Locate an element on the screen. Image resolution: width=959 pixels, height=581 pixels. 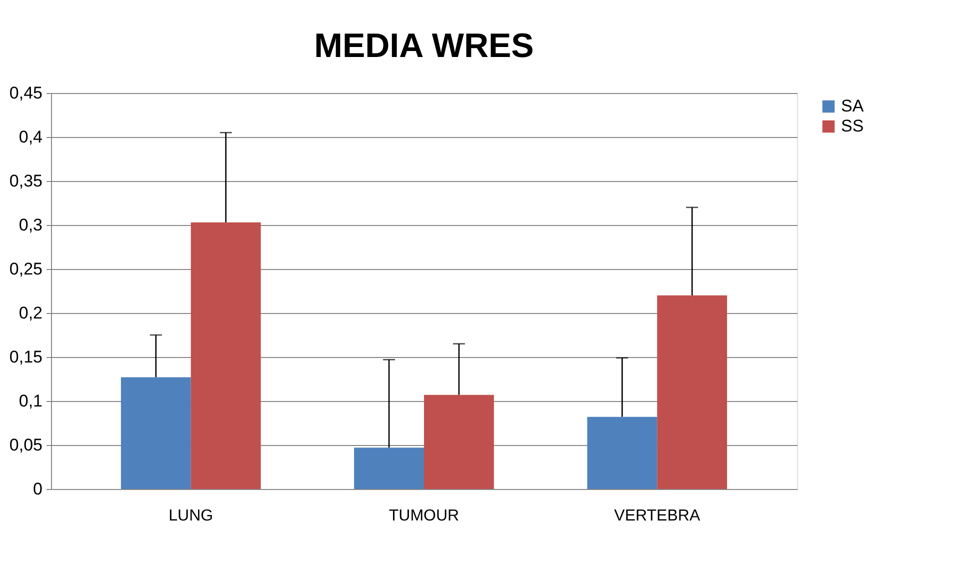
legend-label: SS is located at coordinates (852, 126).